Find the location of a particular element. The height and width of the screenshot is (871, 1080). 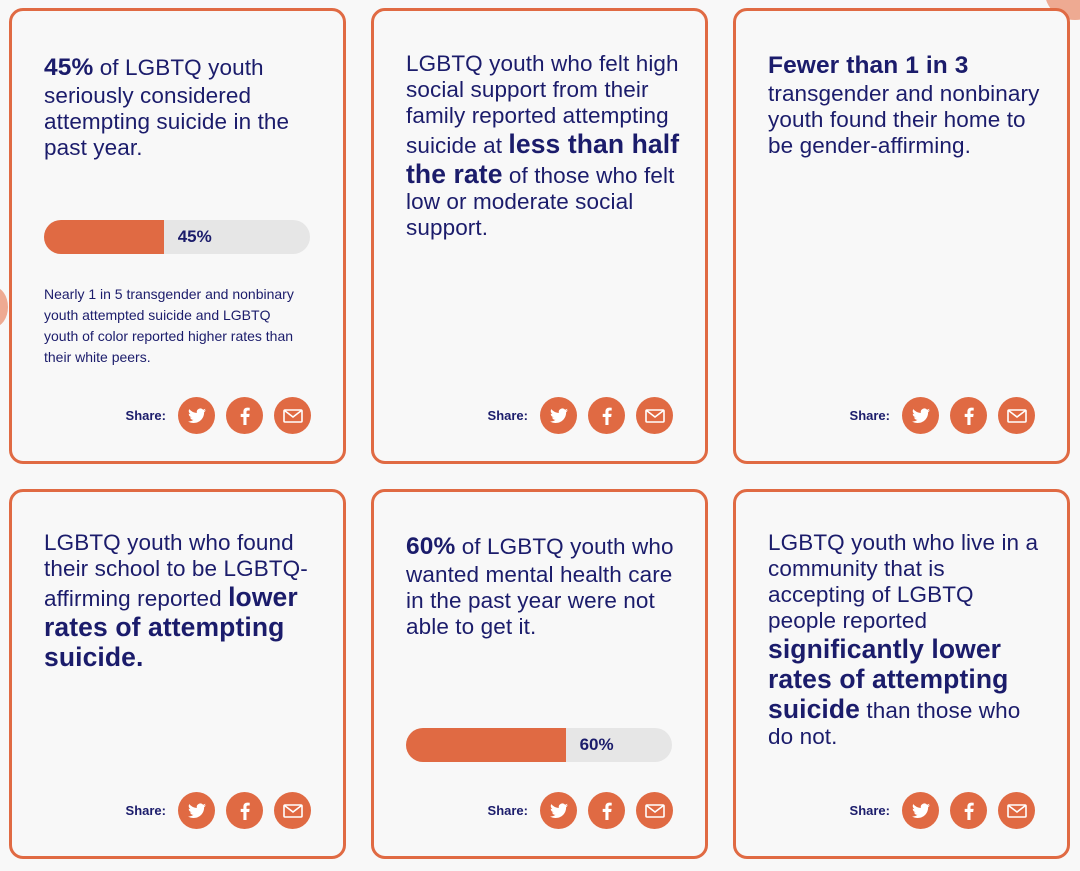

headline-emphasis: less than half the rate is located at coordinates (543, 159).